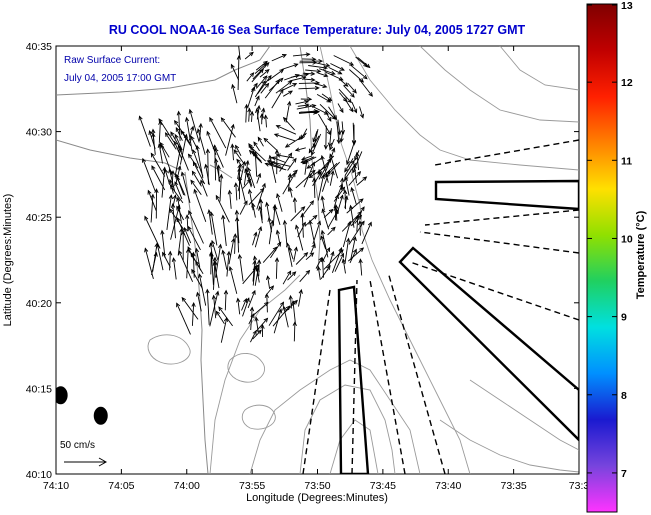  Describe the element at coordinates (252, 486) in the screenshot. I see `x-tick-label: 73:55` at that location.